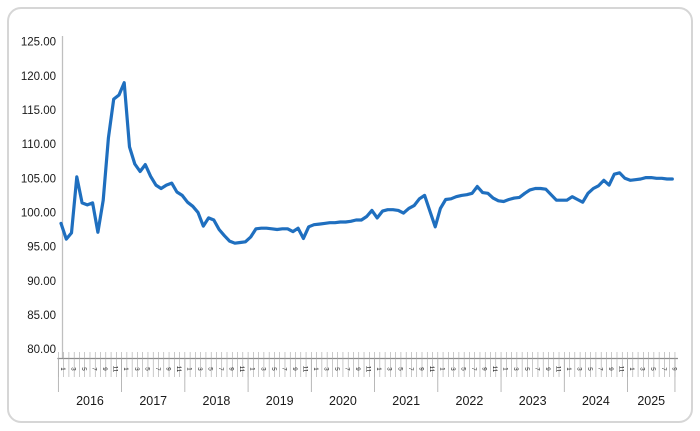 This screenshot has width=700, height=431. Describe the element at coordinates (38, 213) in the screenshot. I see `y-axis-tick-label: 100.00` at that location.